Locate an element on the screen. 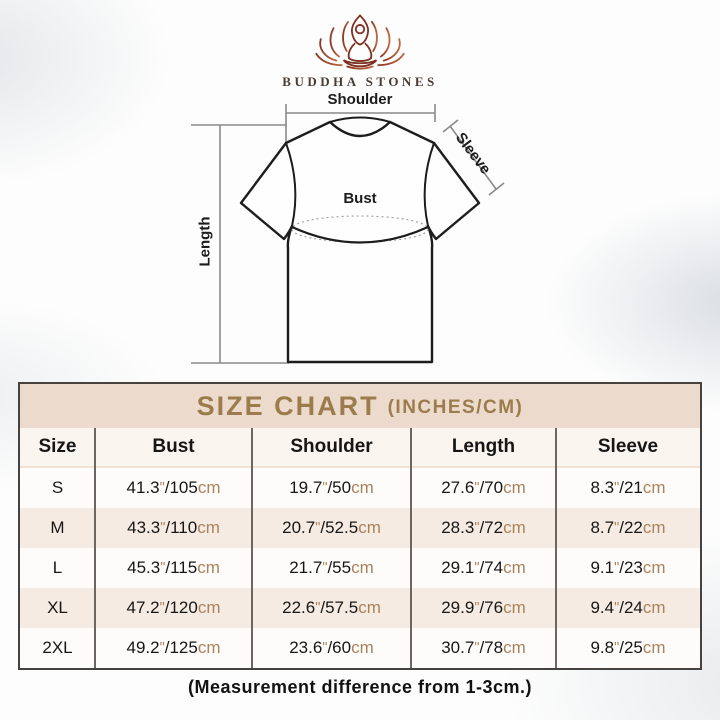  cell-sleeve: 9.1 "/23 cm is located at coordinates (628, 567).